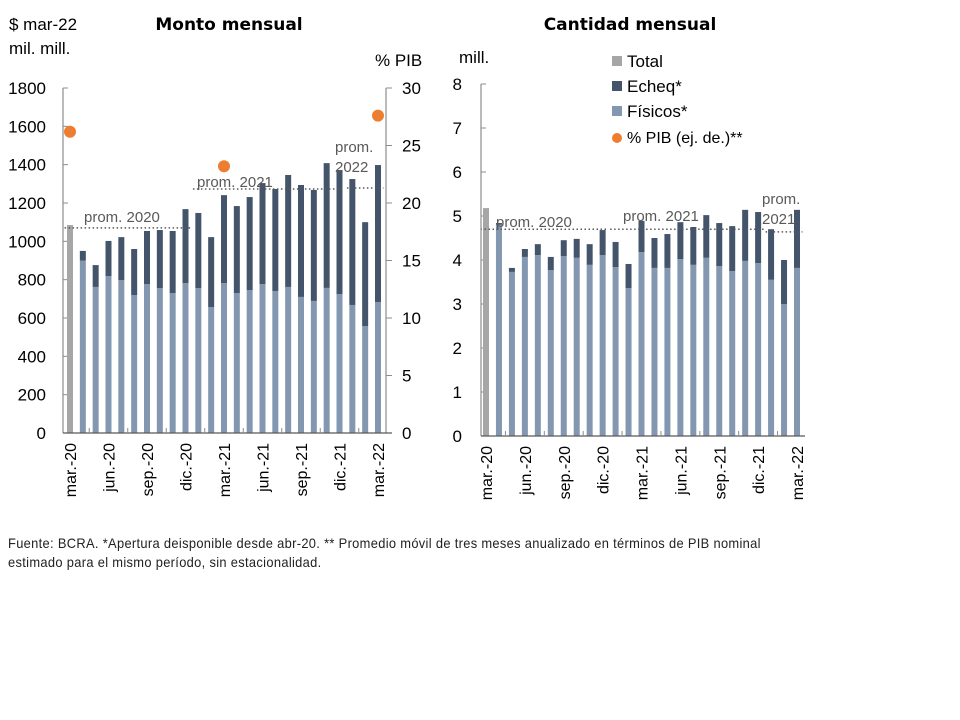 The width and height of the screenshot is (960, 720). Describe the element at coordinates (661, 216) in the screenshot. I see `average-label: prom. 2021` at that location.